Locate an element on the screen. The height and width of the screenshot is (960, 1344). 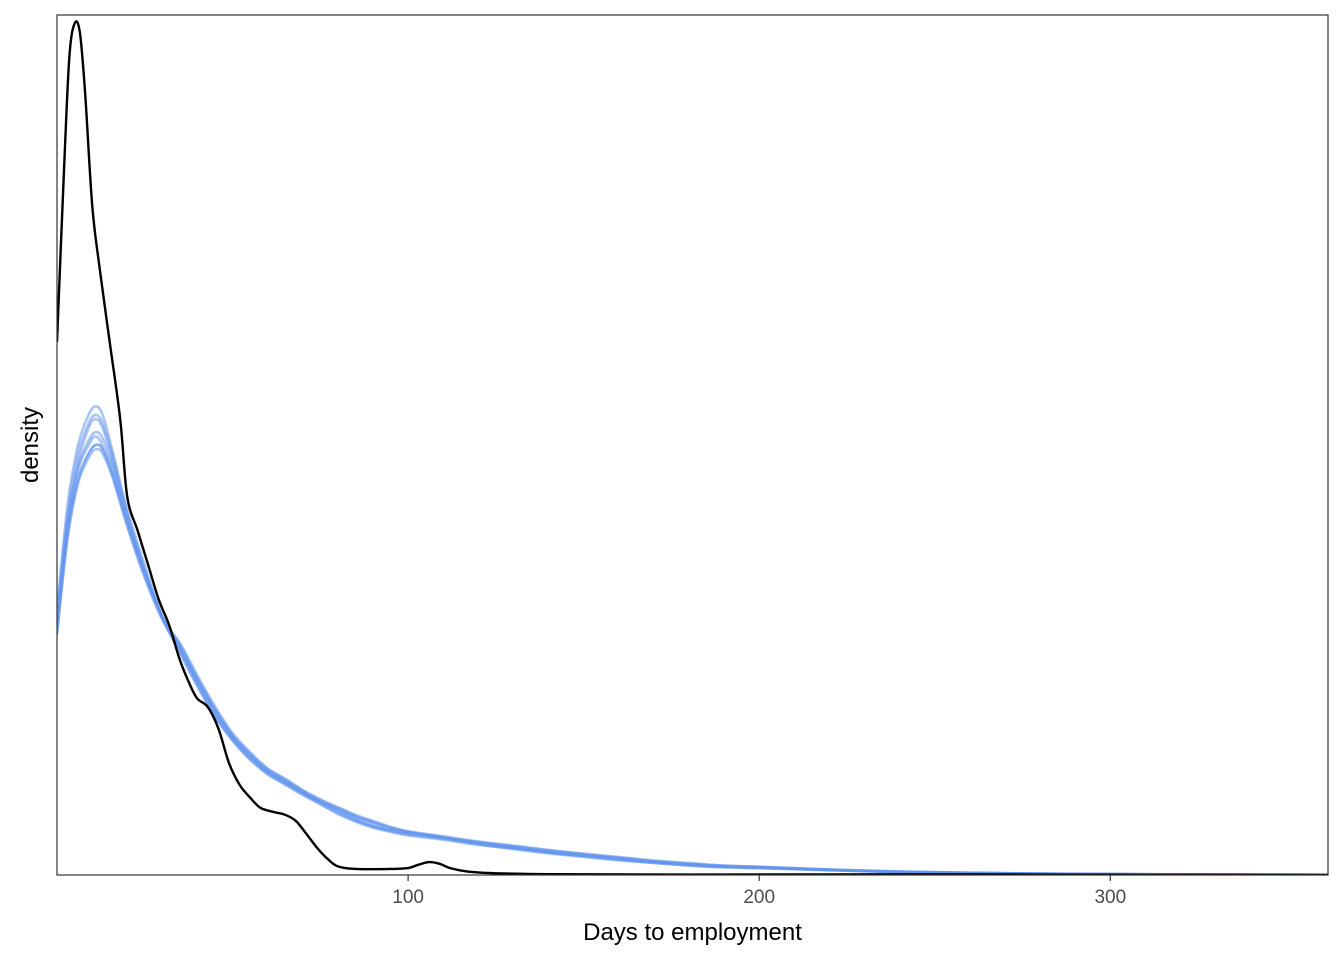
x-axis-title: Days to employment is located at coordinates (692, 932).